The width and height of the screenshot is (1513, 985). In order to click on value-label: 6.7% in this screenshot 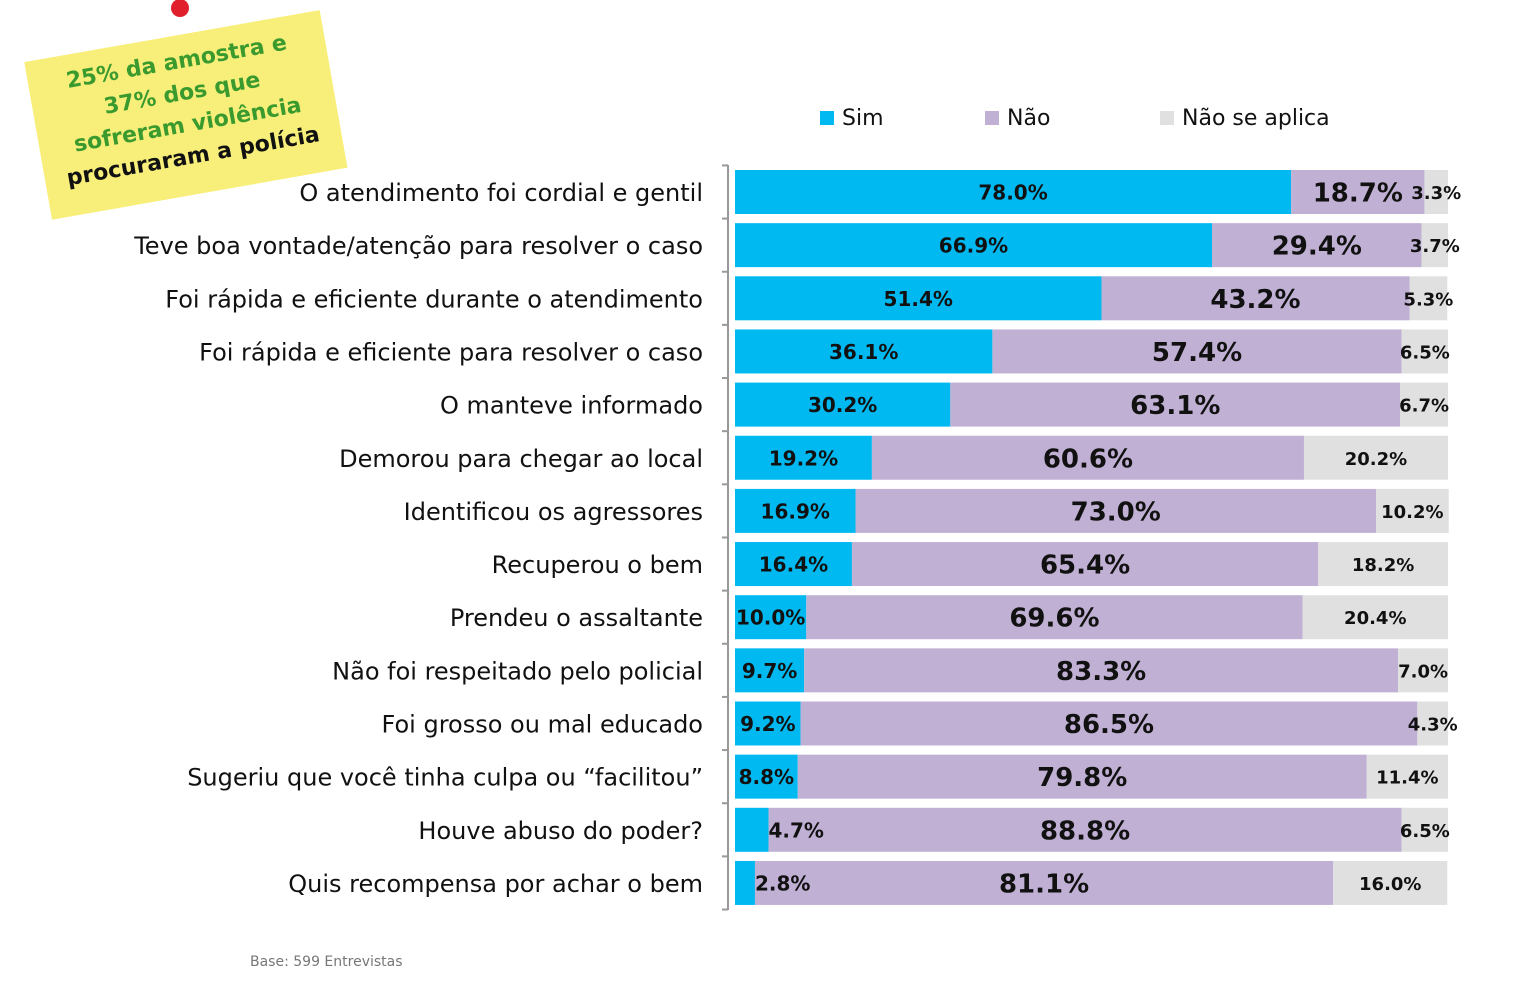, I will do `click(1424, 406)`.